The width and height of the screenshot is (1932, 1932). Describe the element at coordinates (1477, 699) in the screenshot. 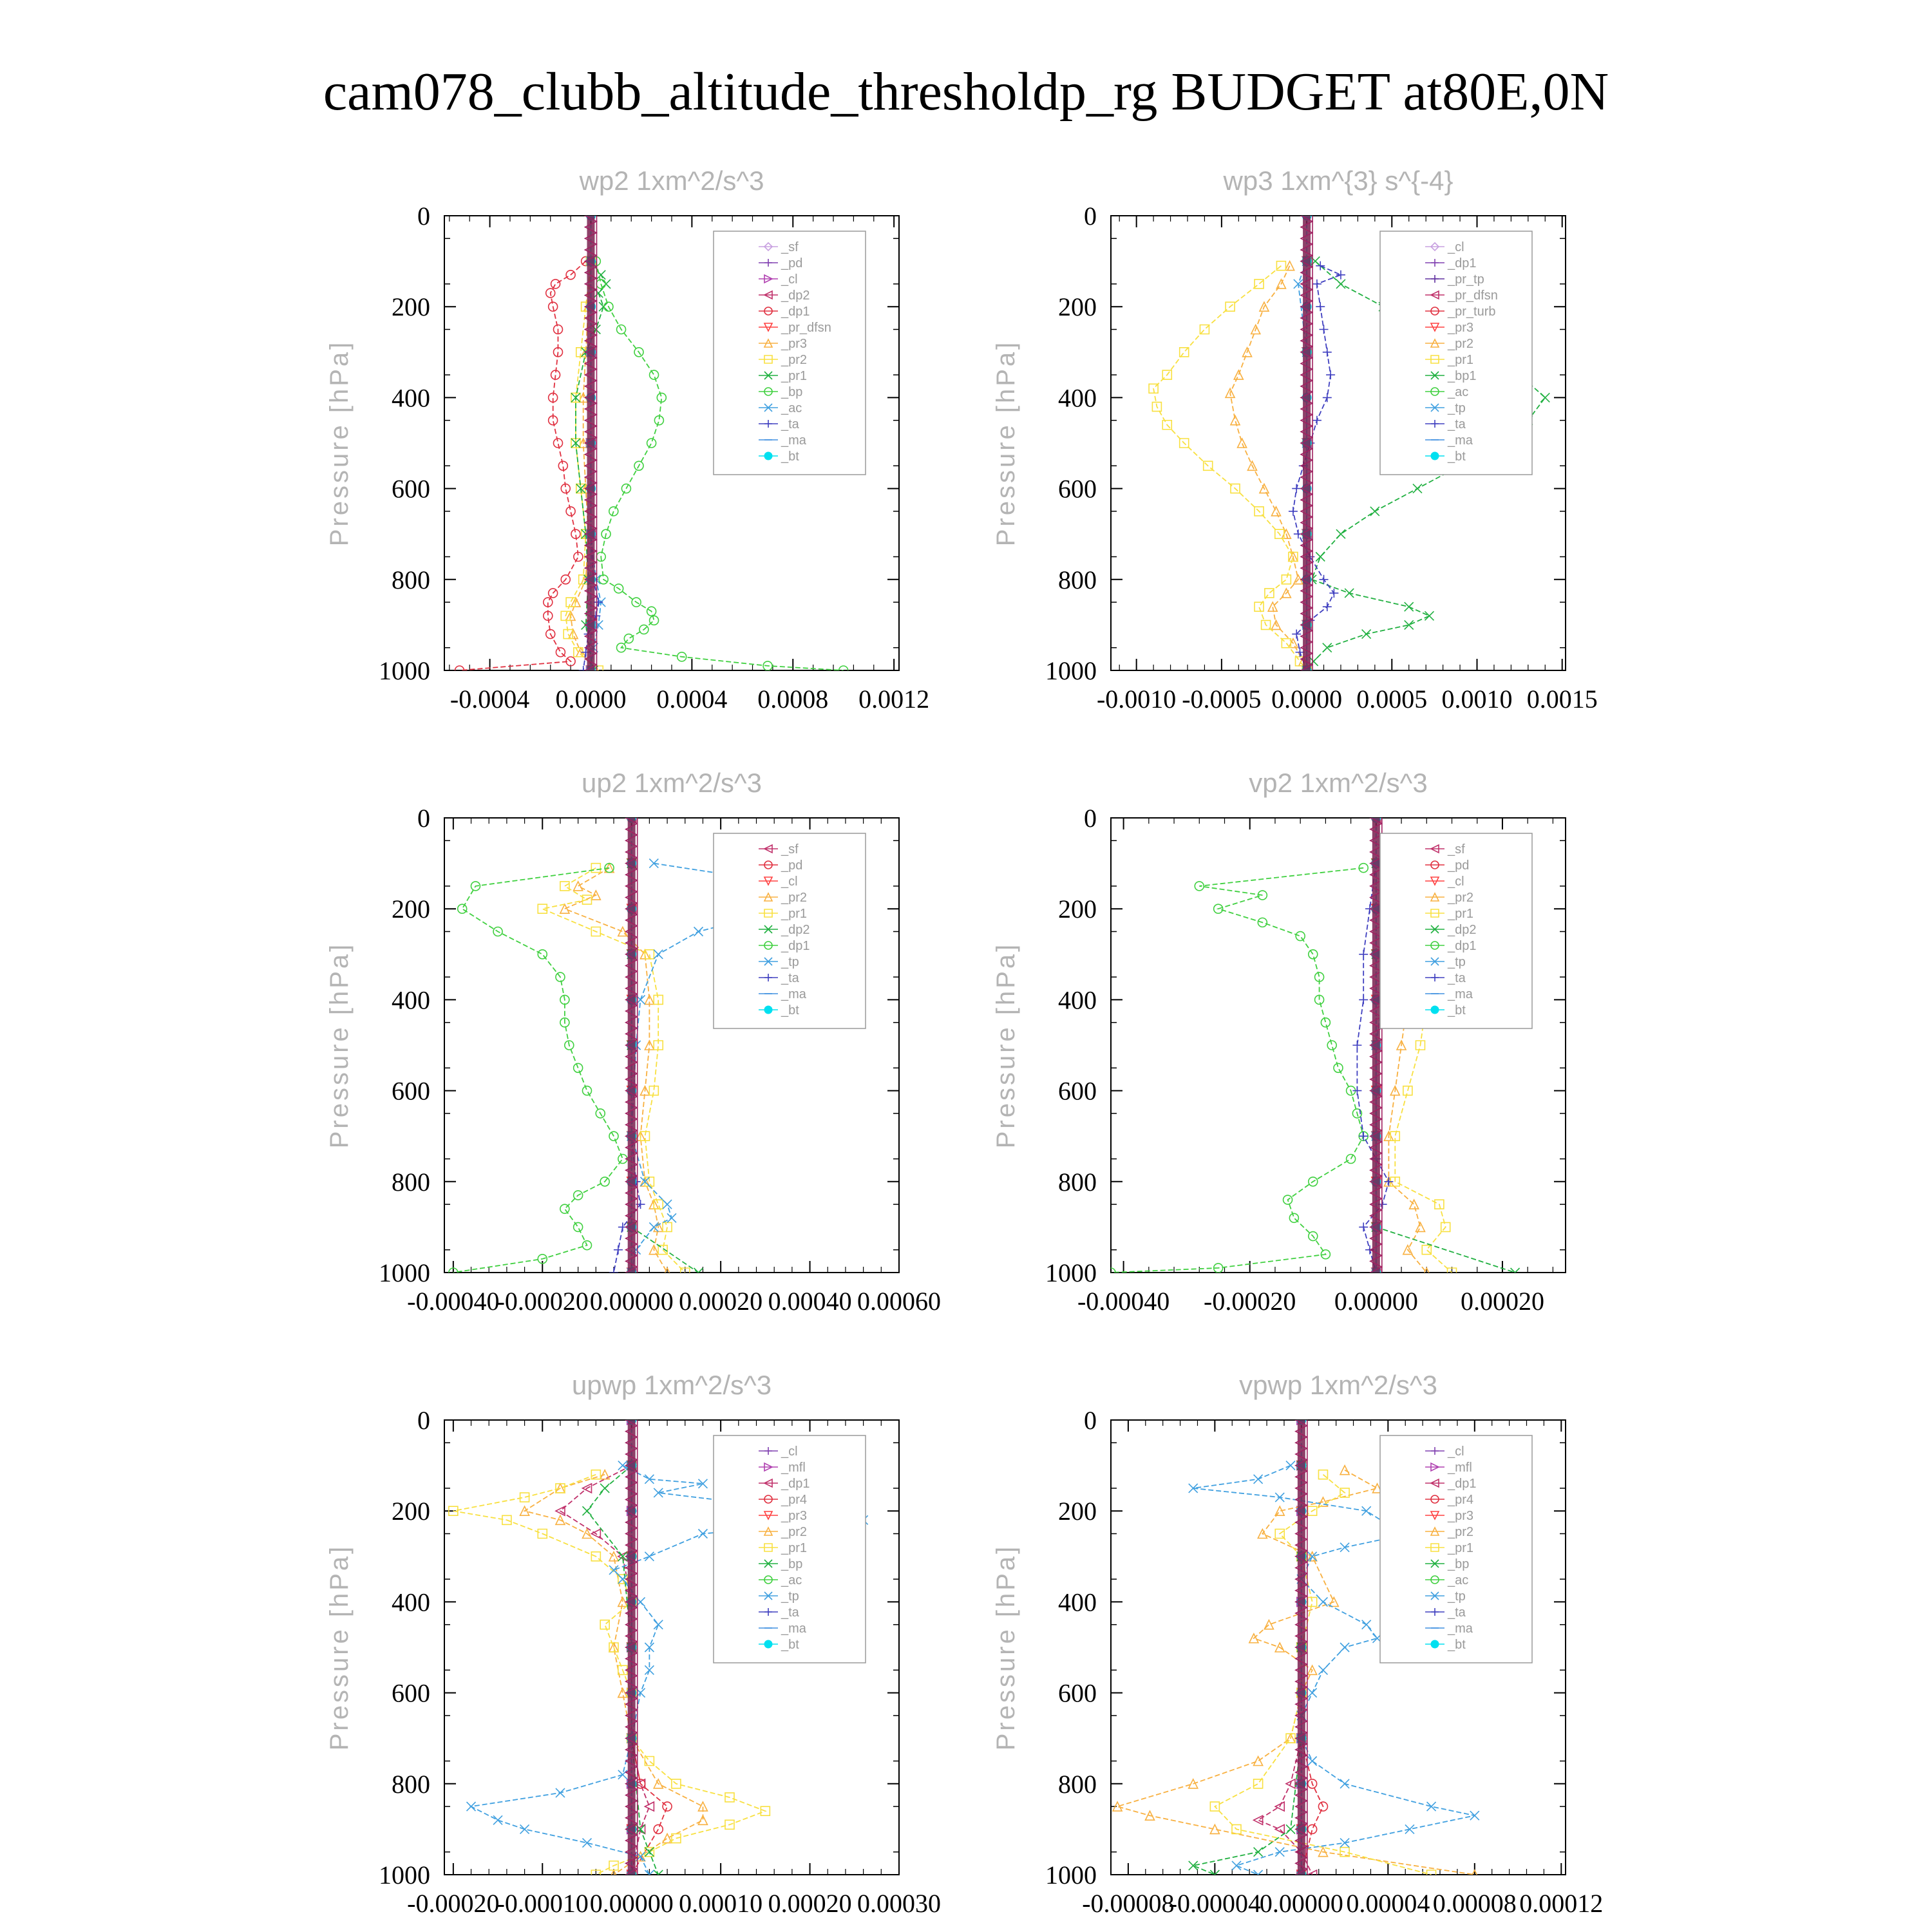

I see `x-tick-label: 0.0010` at that location.